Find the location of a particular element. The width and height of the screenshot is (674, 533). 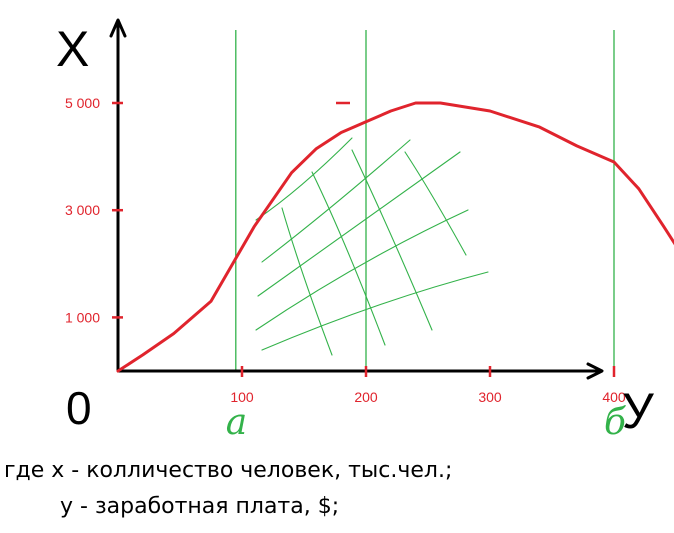

x-tick-label: 200 is located at coordinates (366, 397).